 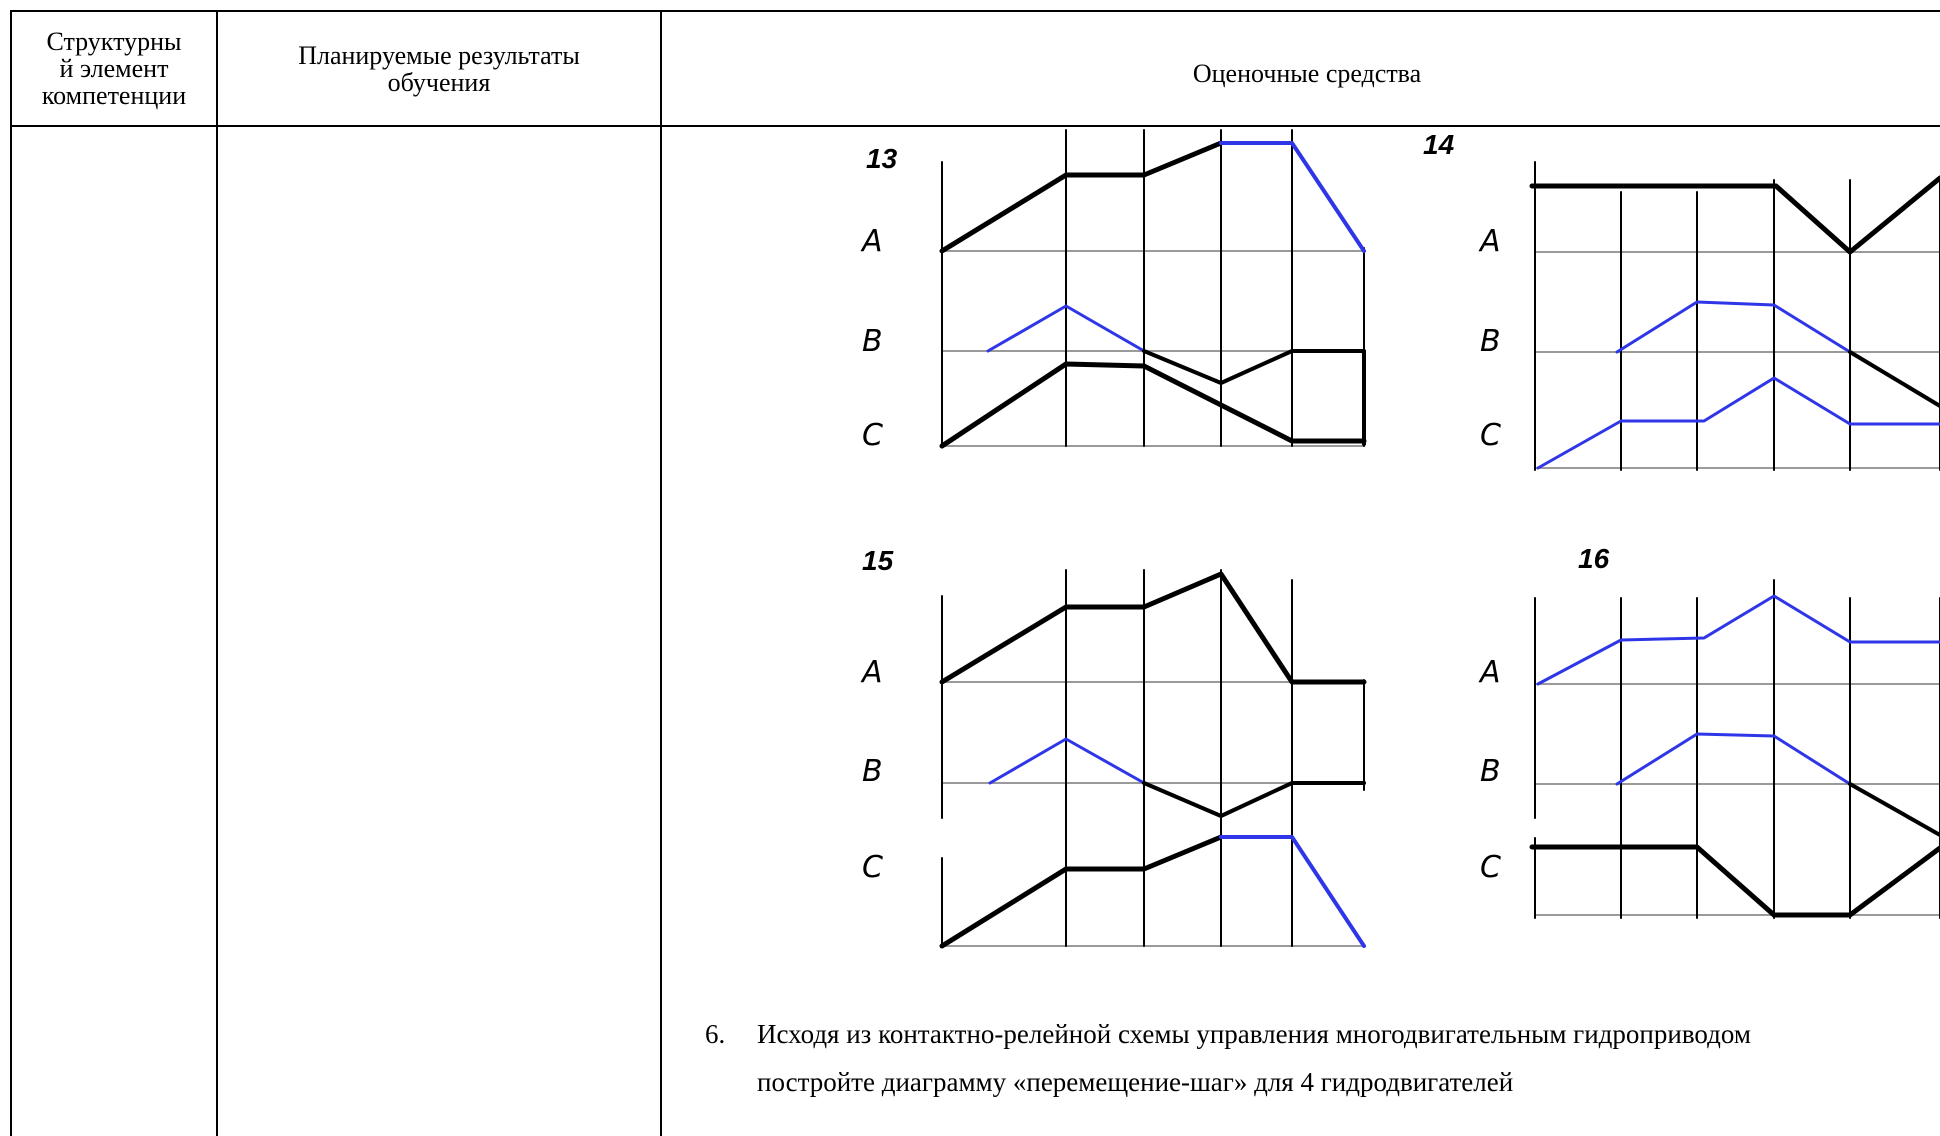 I want to click on diagram-15: 15 A B C, so click(x=1113, y=747).